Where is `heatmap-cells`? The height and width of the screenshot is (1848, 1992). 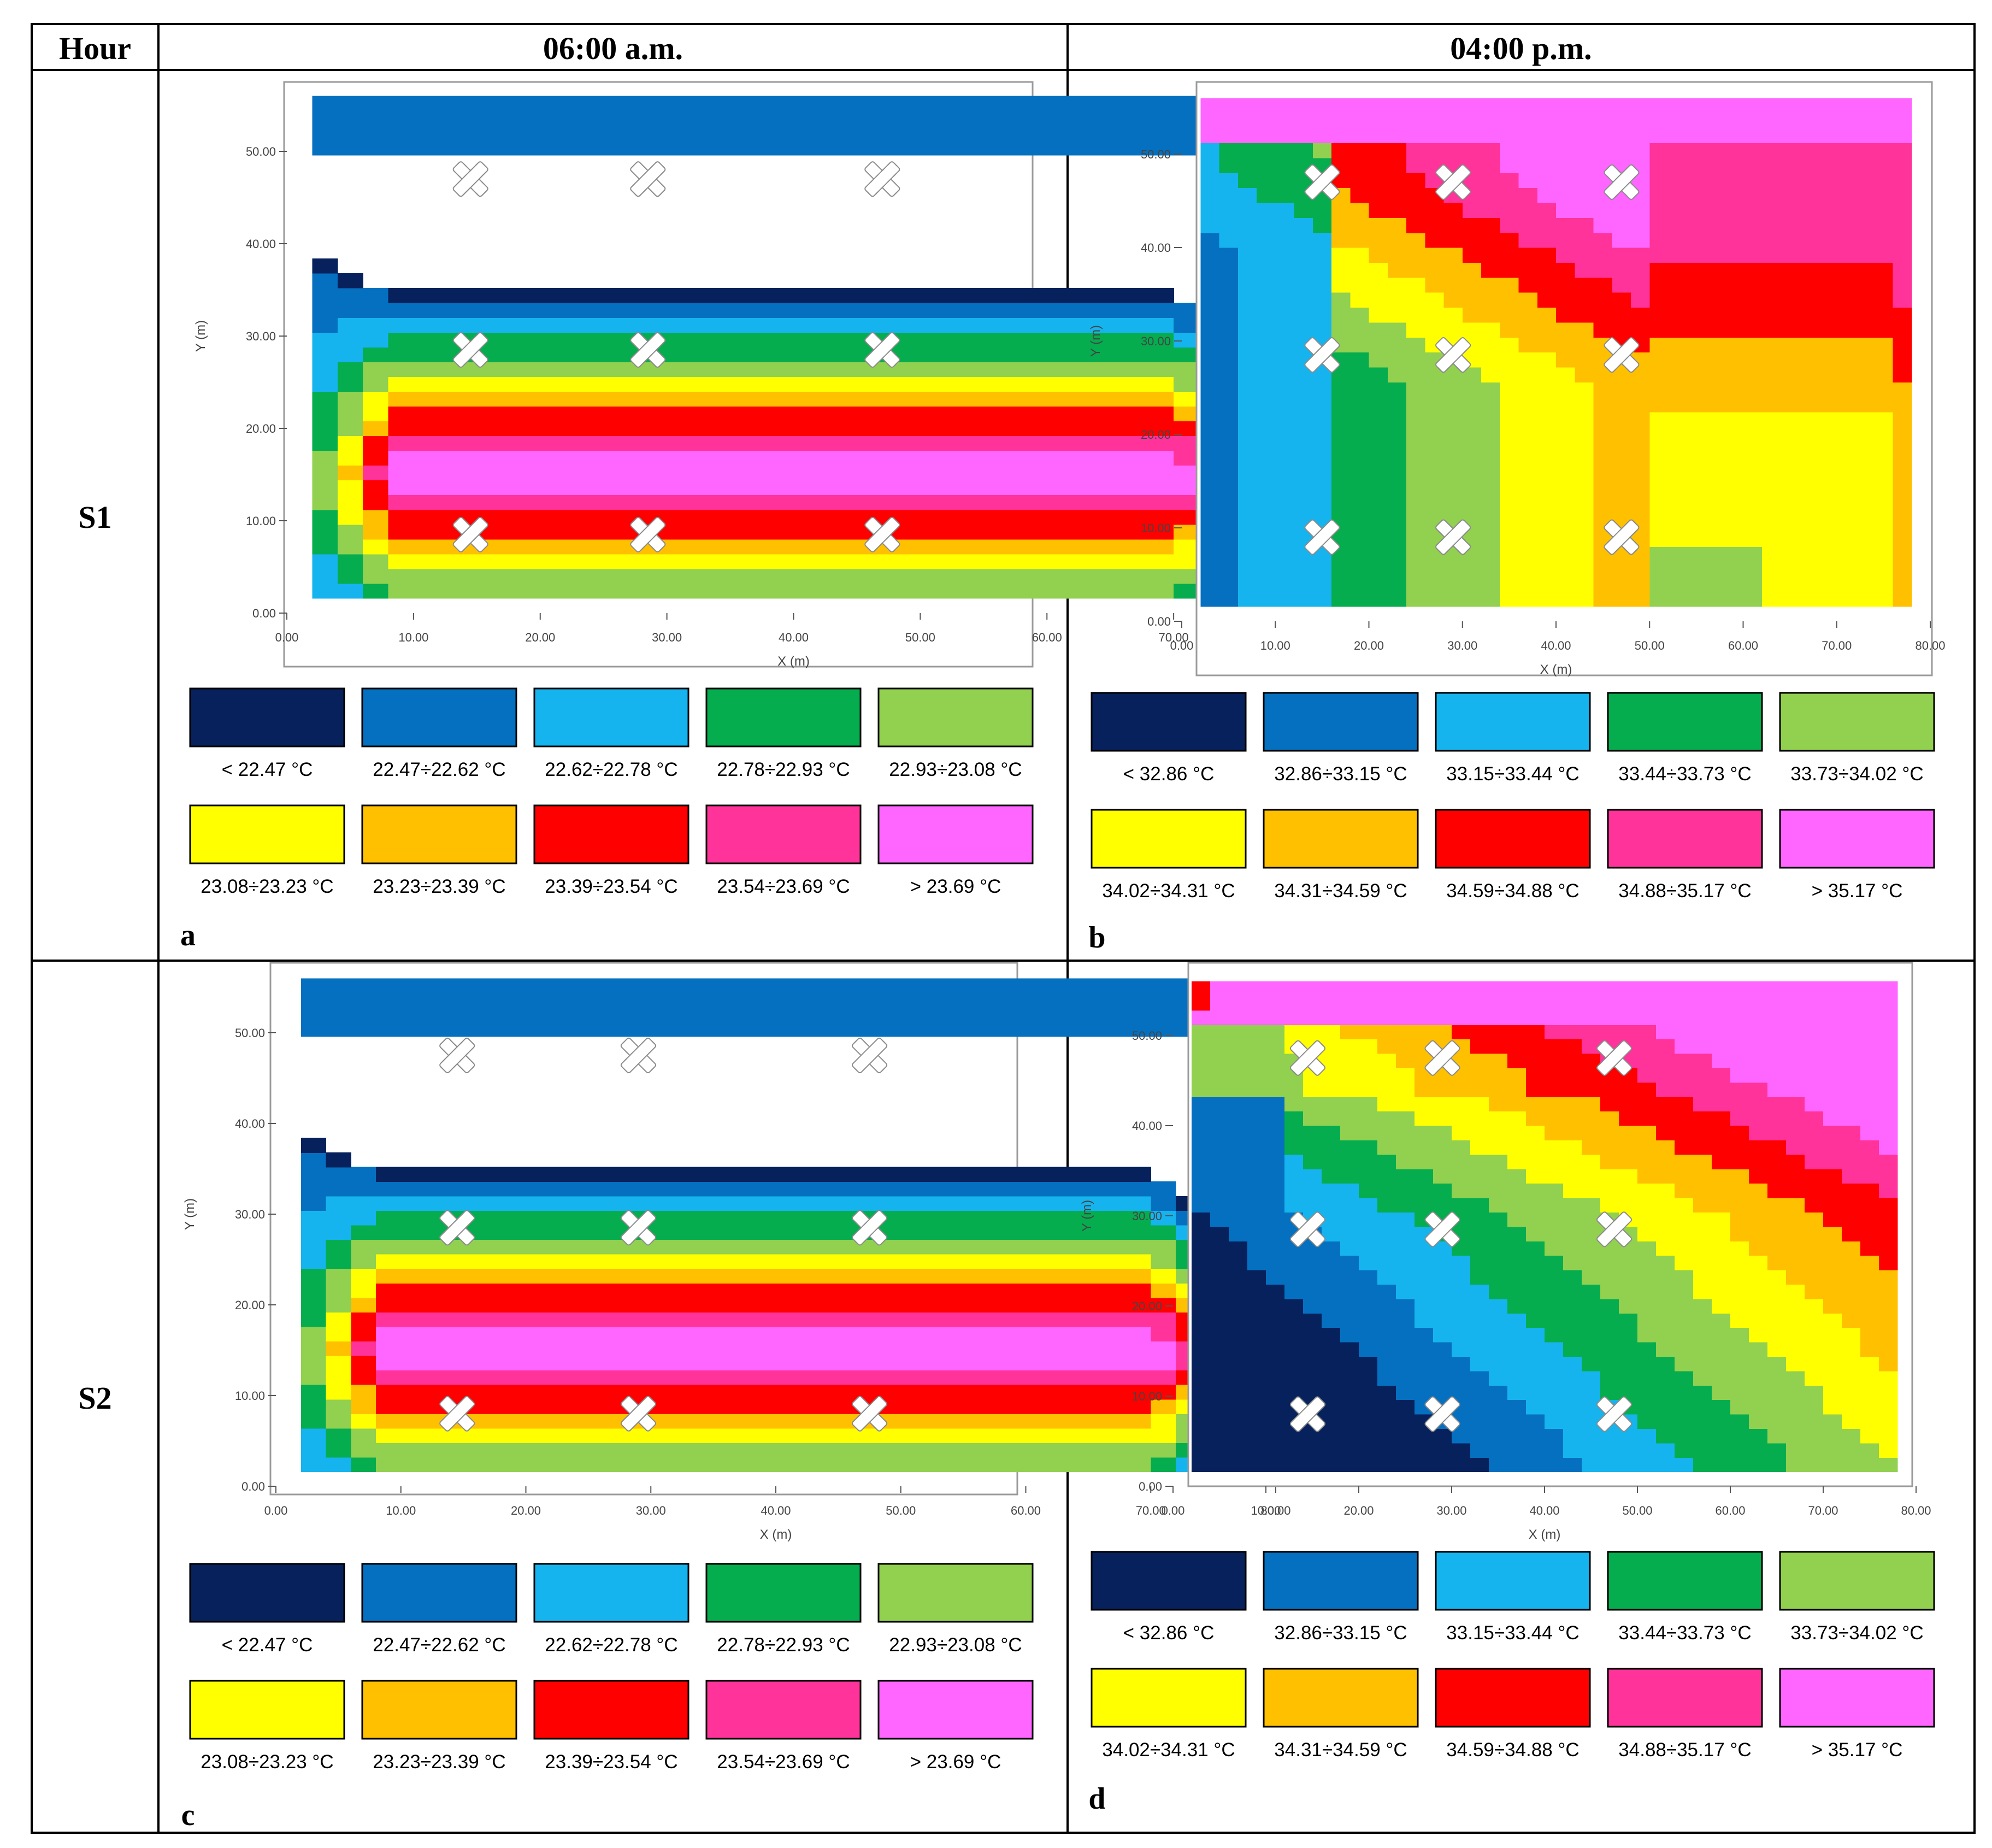 heatmap-cells is located at coordinates (794, 347).